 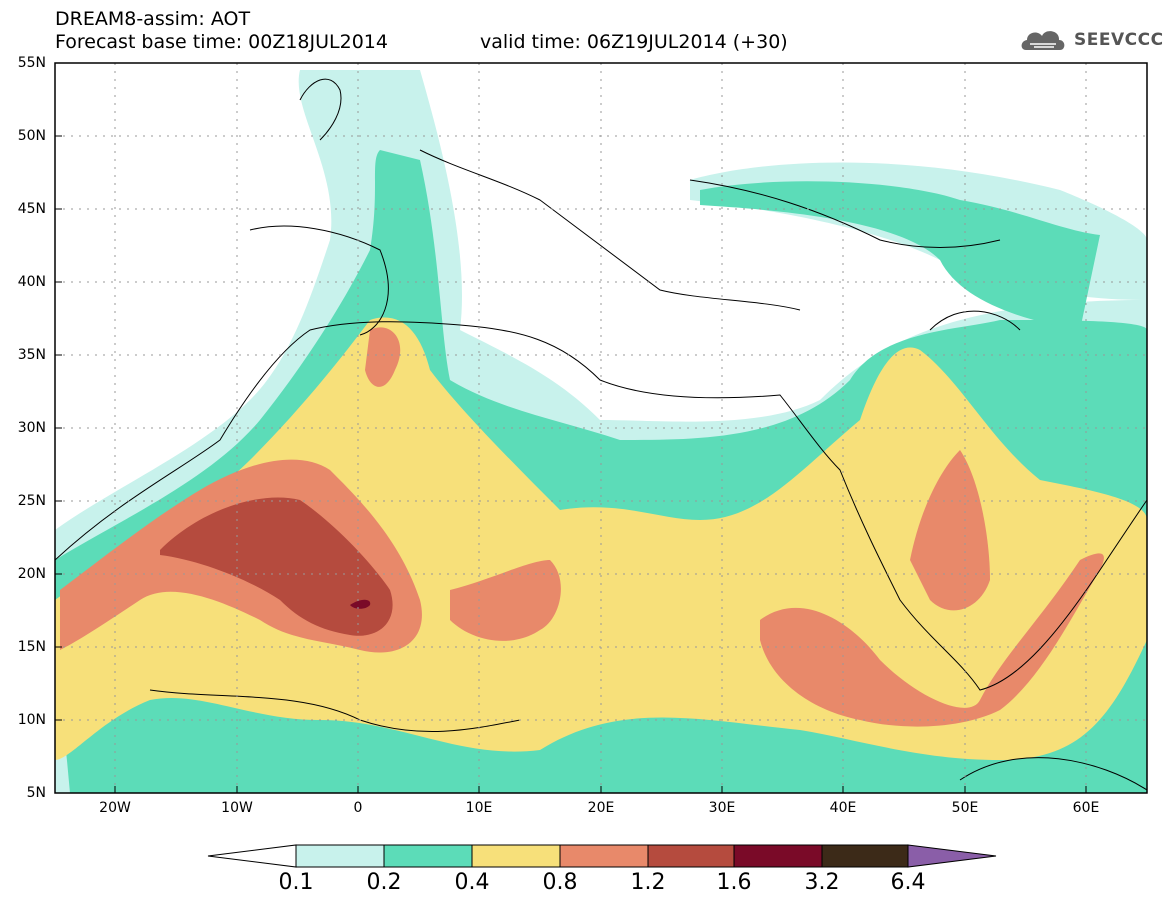 What do you see at coordinates (1086, 808) in the screenshot?
I see `lon-label: 60E` at bounding box center [1086, 808].